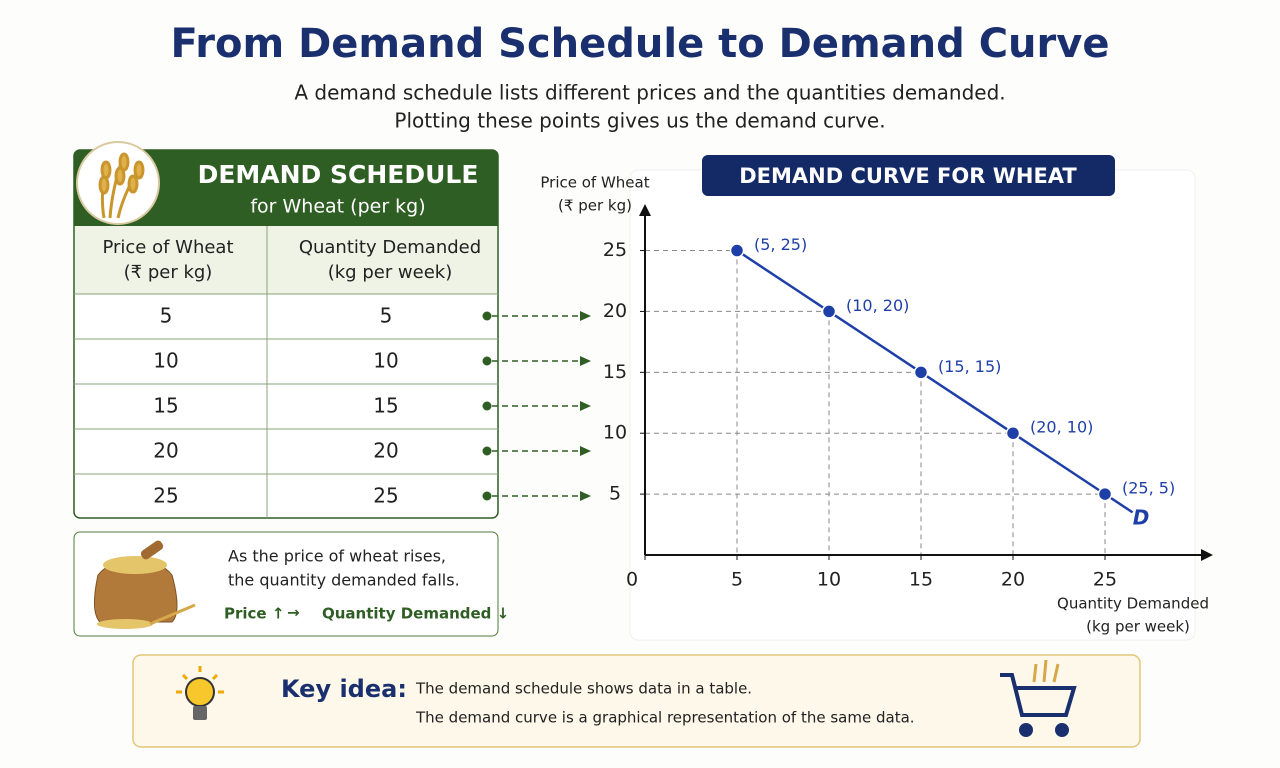  Describe the element at coordinates (632, 580) in the screenshot. I see `x-tick-label: 0` at that location.